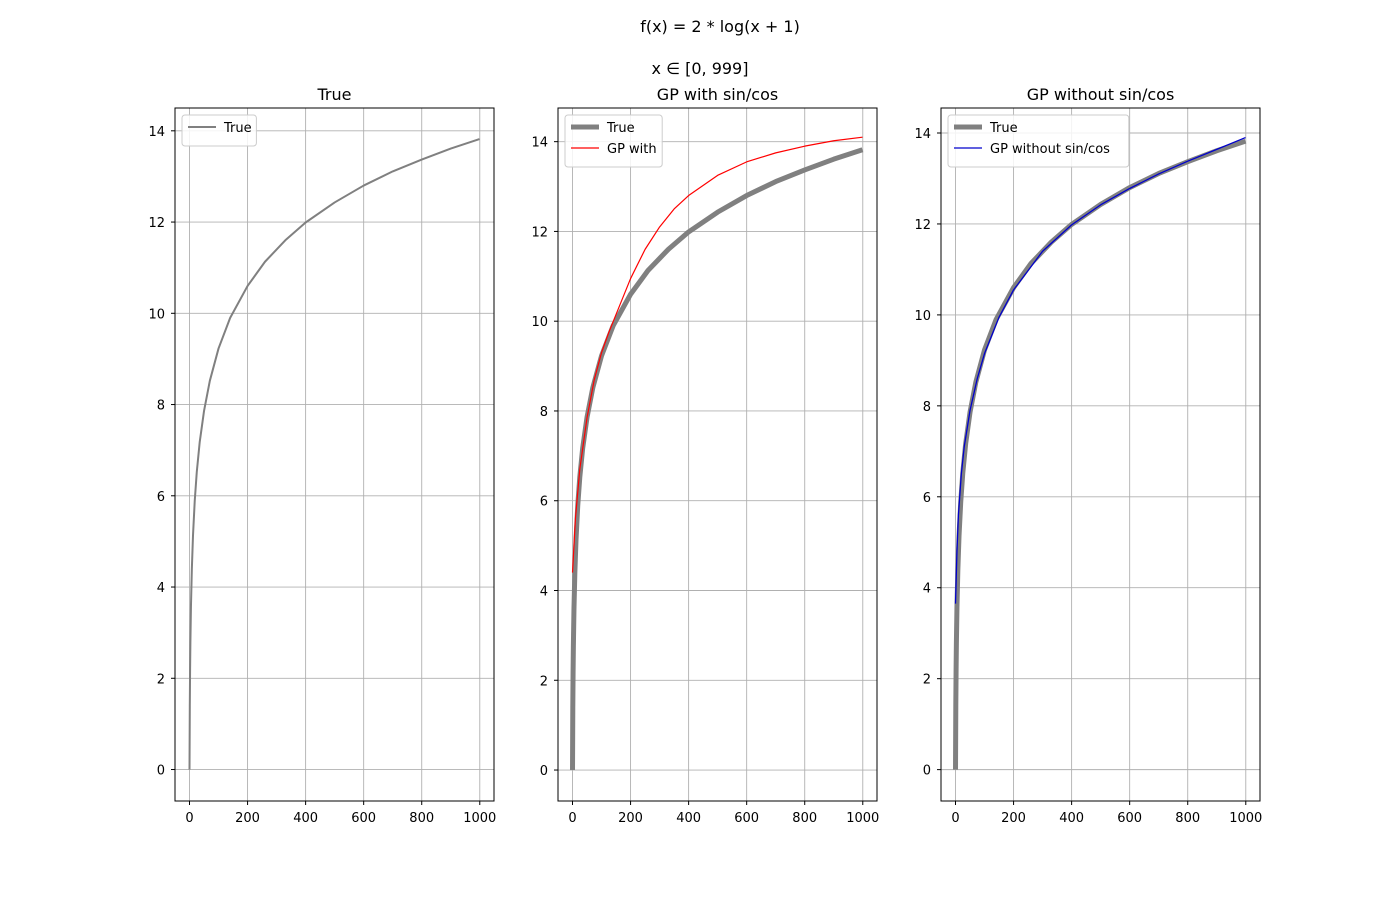 The width and height of the screenshot is (1400, 900). I want to click on legend-label: GP without sin/cos, so click(1050, 149).